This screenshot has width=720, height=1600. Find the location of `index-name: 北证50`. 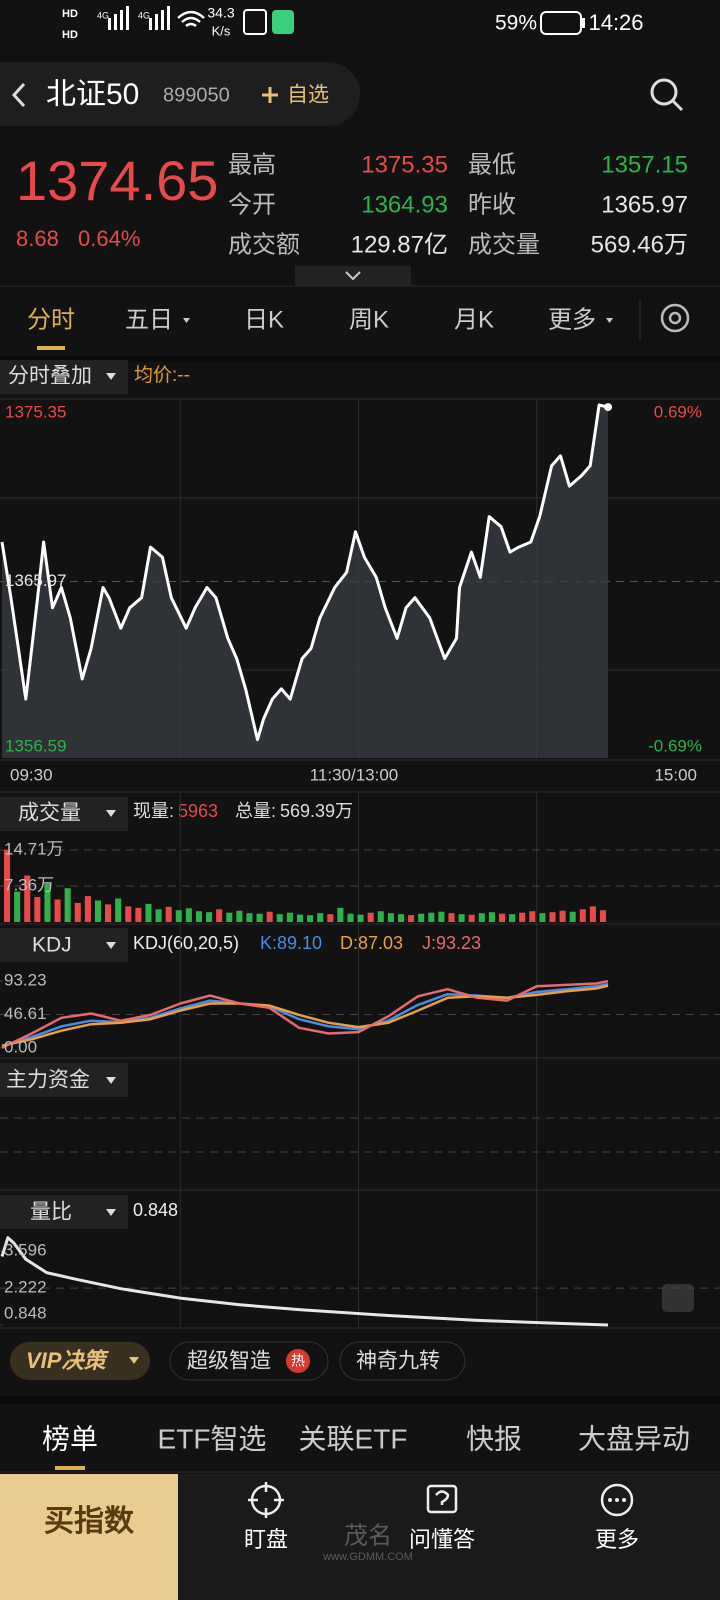

index-name: 北证50 is located at coordinates (92, 94).